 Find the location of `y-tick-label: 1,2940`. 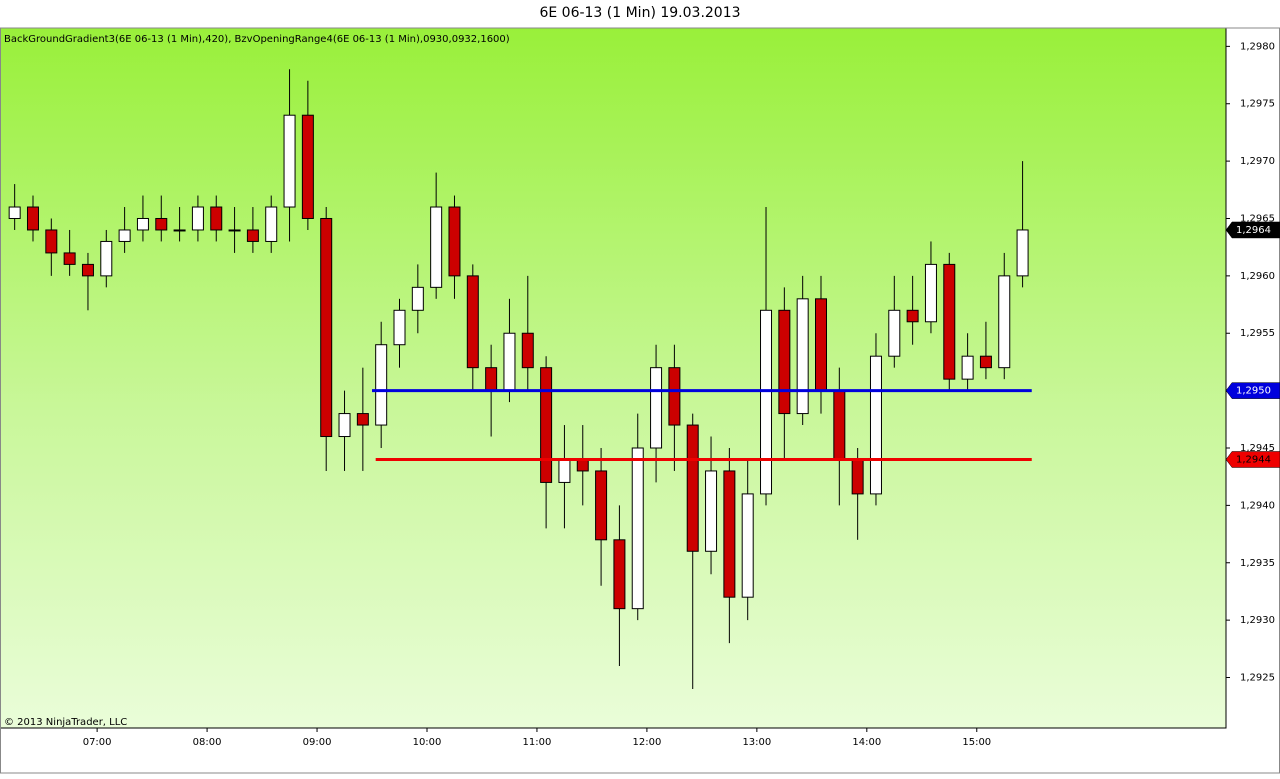

y-tick-label: 1,2940 is located at coordinates (1257, 505).